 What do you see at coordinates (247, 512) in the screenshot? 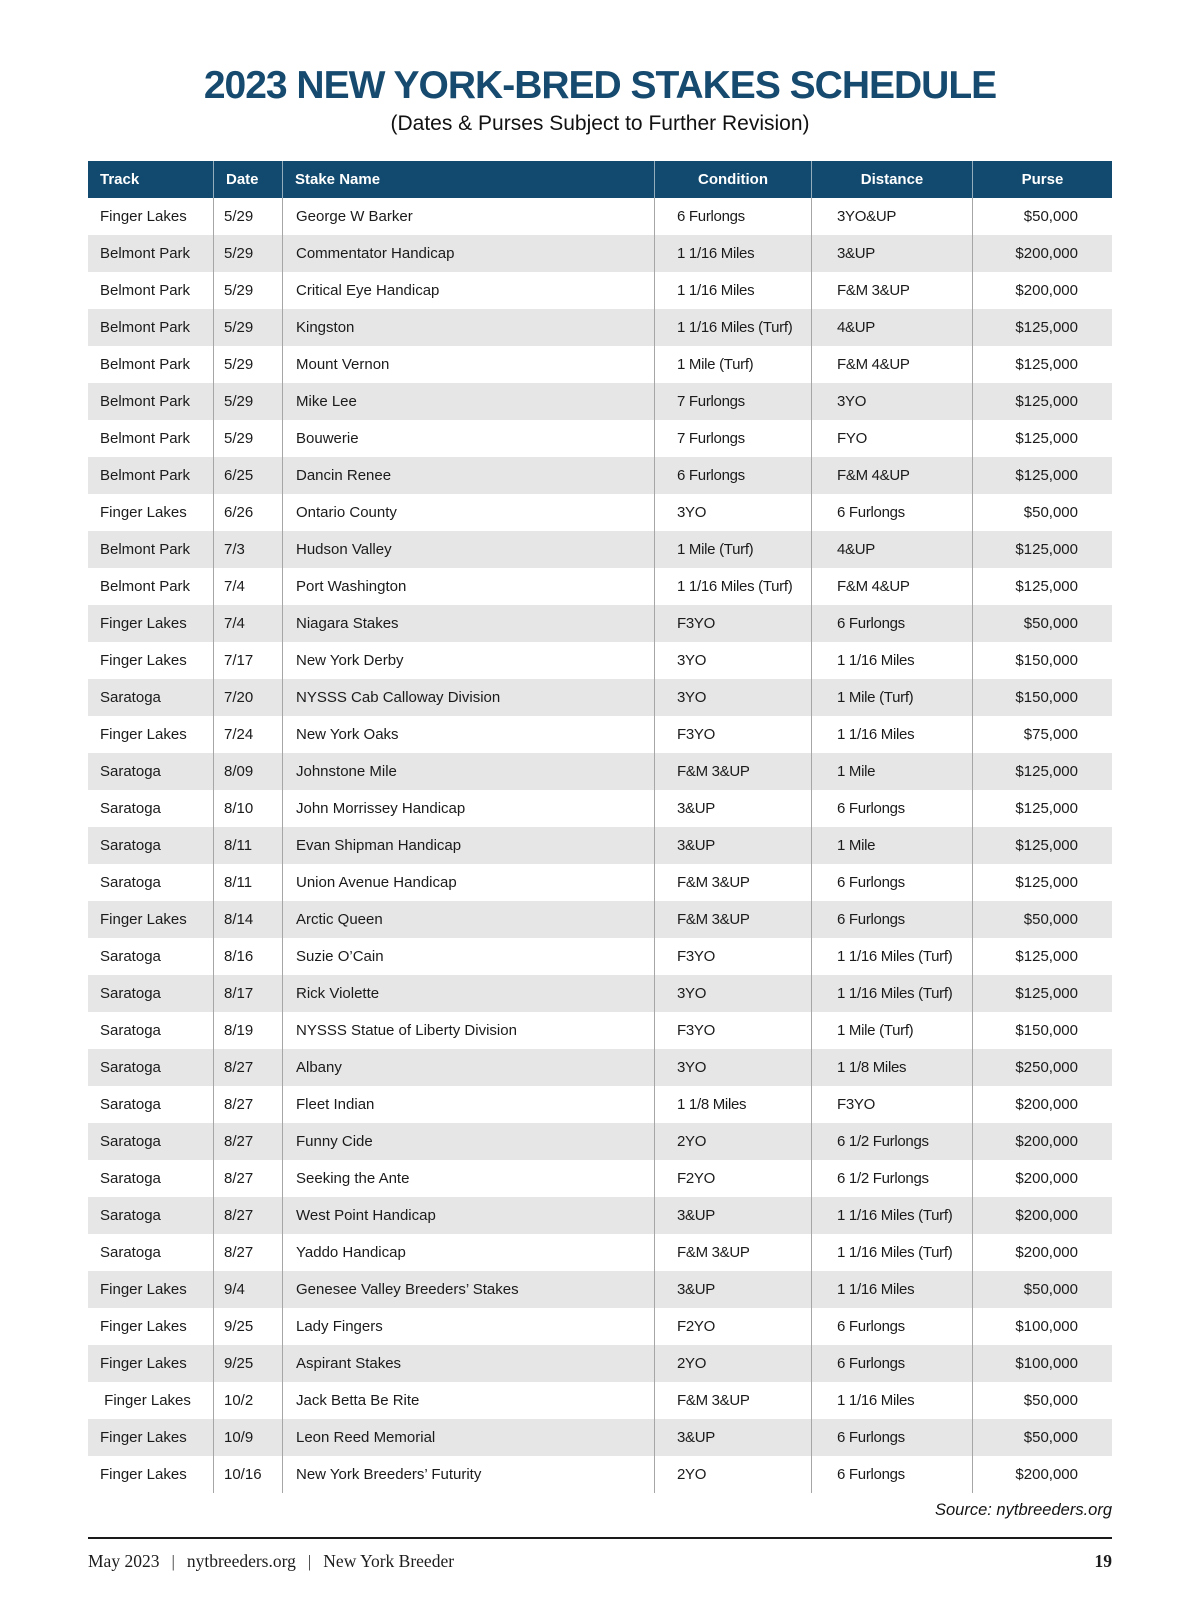
I see `cell-date: 6/26` at bounding box center [247, 512].